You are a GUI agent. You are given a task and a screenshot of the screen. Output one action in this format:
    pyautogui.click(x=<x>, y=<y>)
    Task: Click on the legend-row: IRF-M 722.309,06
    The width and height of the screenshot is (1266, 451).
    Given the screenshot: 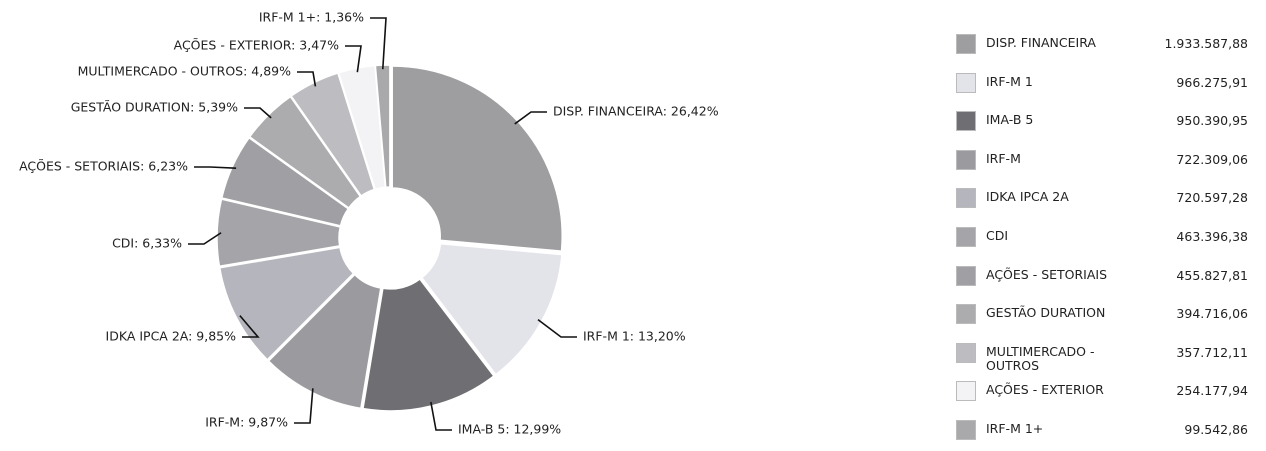 What is the action you would take?
    pyautogui.click(x=1104, y=161)
    